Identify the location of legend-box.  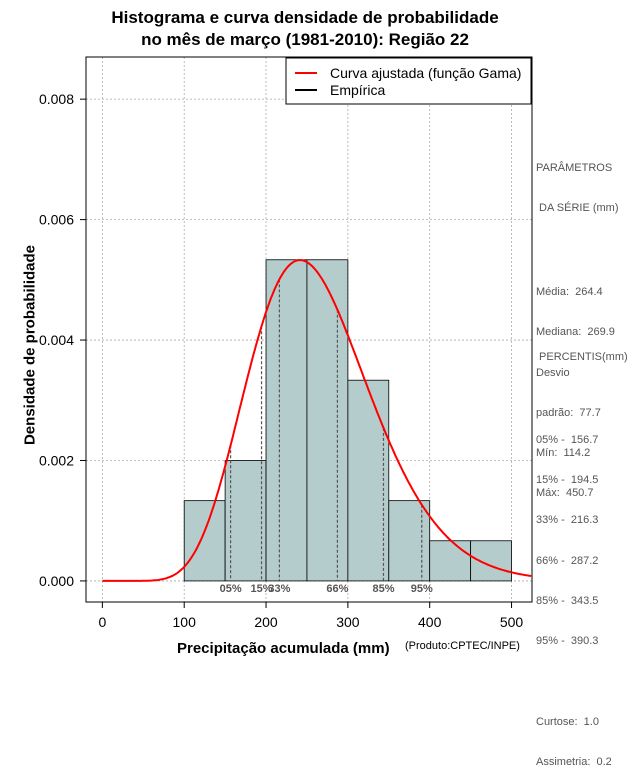
(408, 81).